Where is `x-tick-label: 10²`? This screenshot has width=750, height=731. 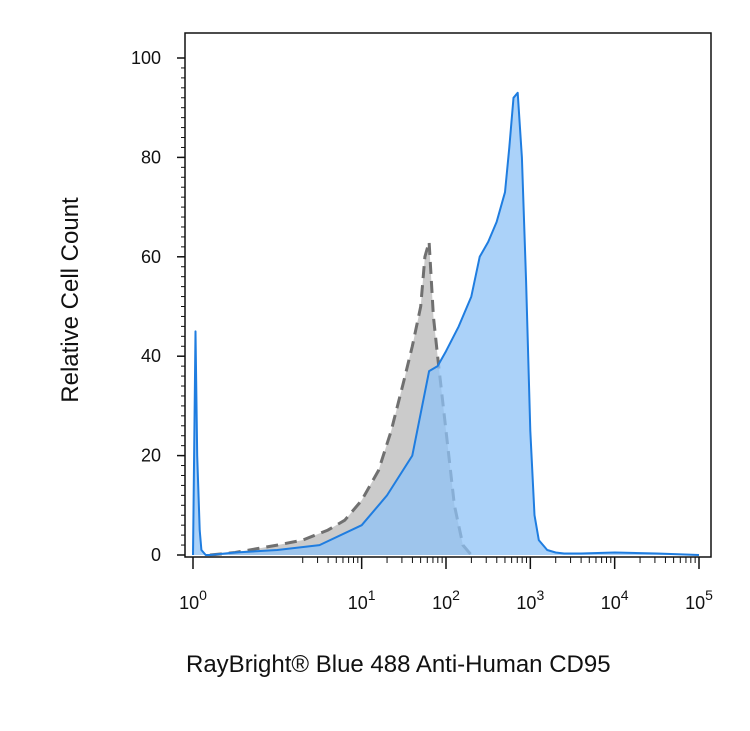 x-tick-label: 10² is located at coordinates (446, 600).